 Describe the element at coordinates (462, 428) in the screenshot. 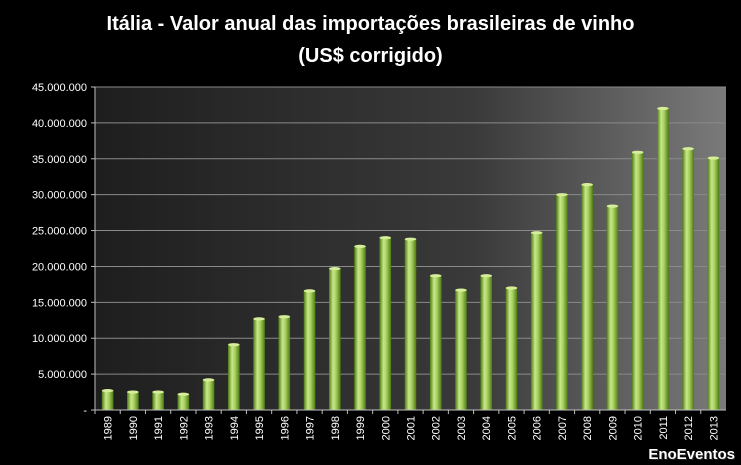

I see `x-tick-label-2003: 2003` at that location.